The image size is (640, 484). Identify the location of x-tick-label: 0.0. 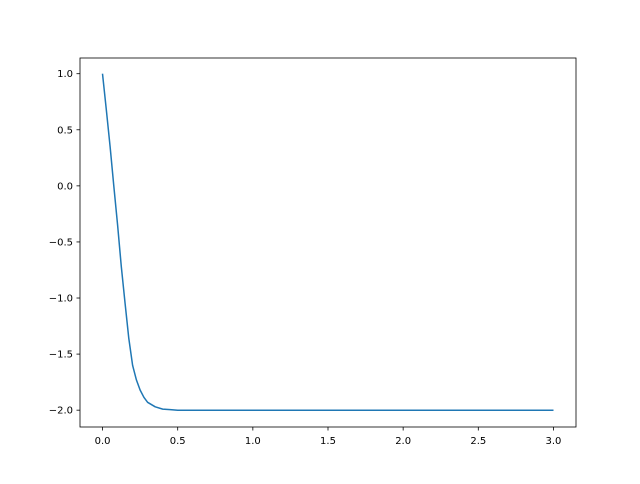
(103, 441).